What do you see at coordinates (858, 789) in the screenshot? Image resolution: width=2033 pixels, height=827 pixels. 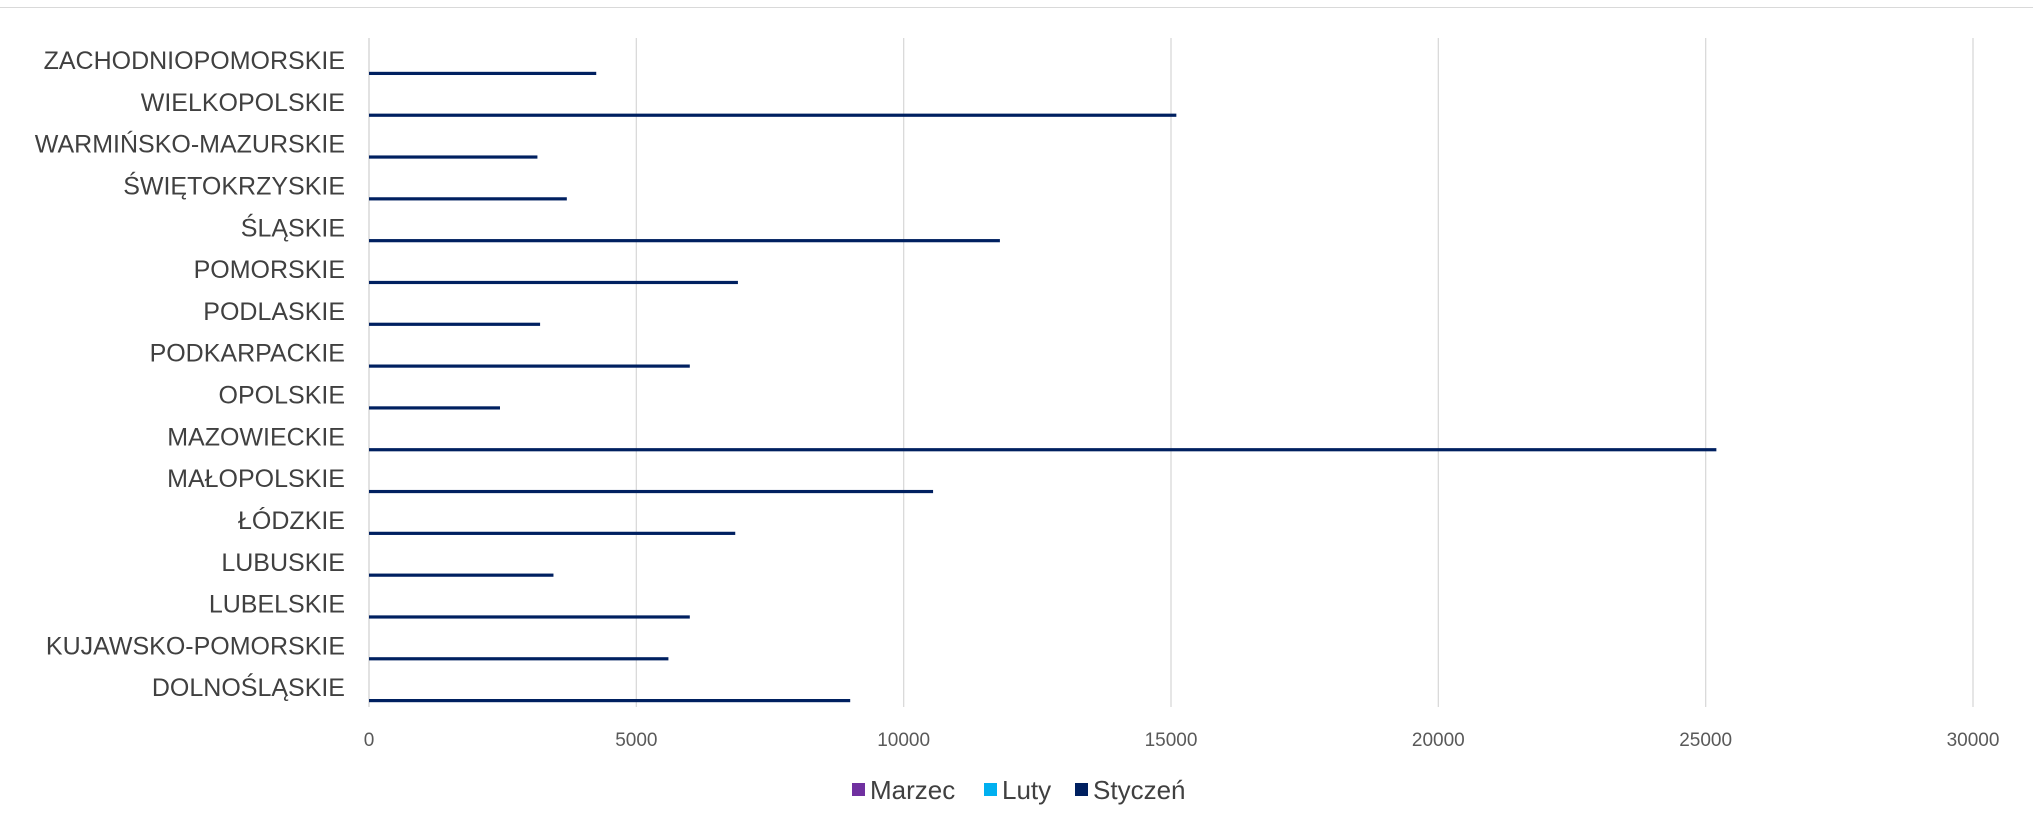 I see `legend-swatch-marzec` at bounding box center [858, 789].